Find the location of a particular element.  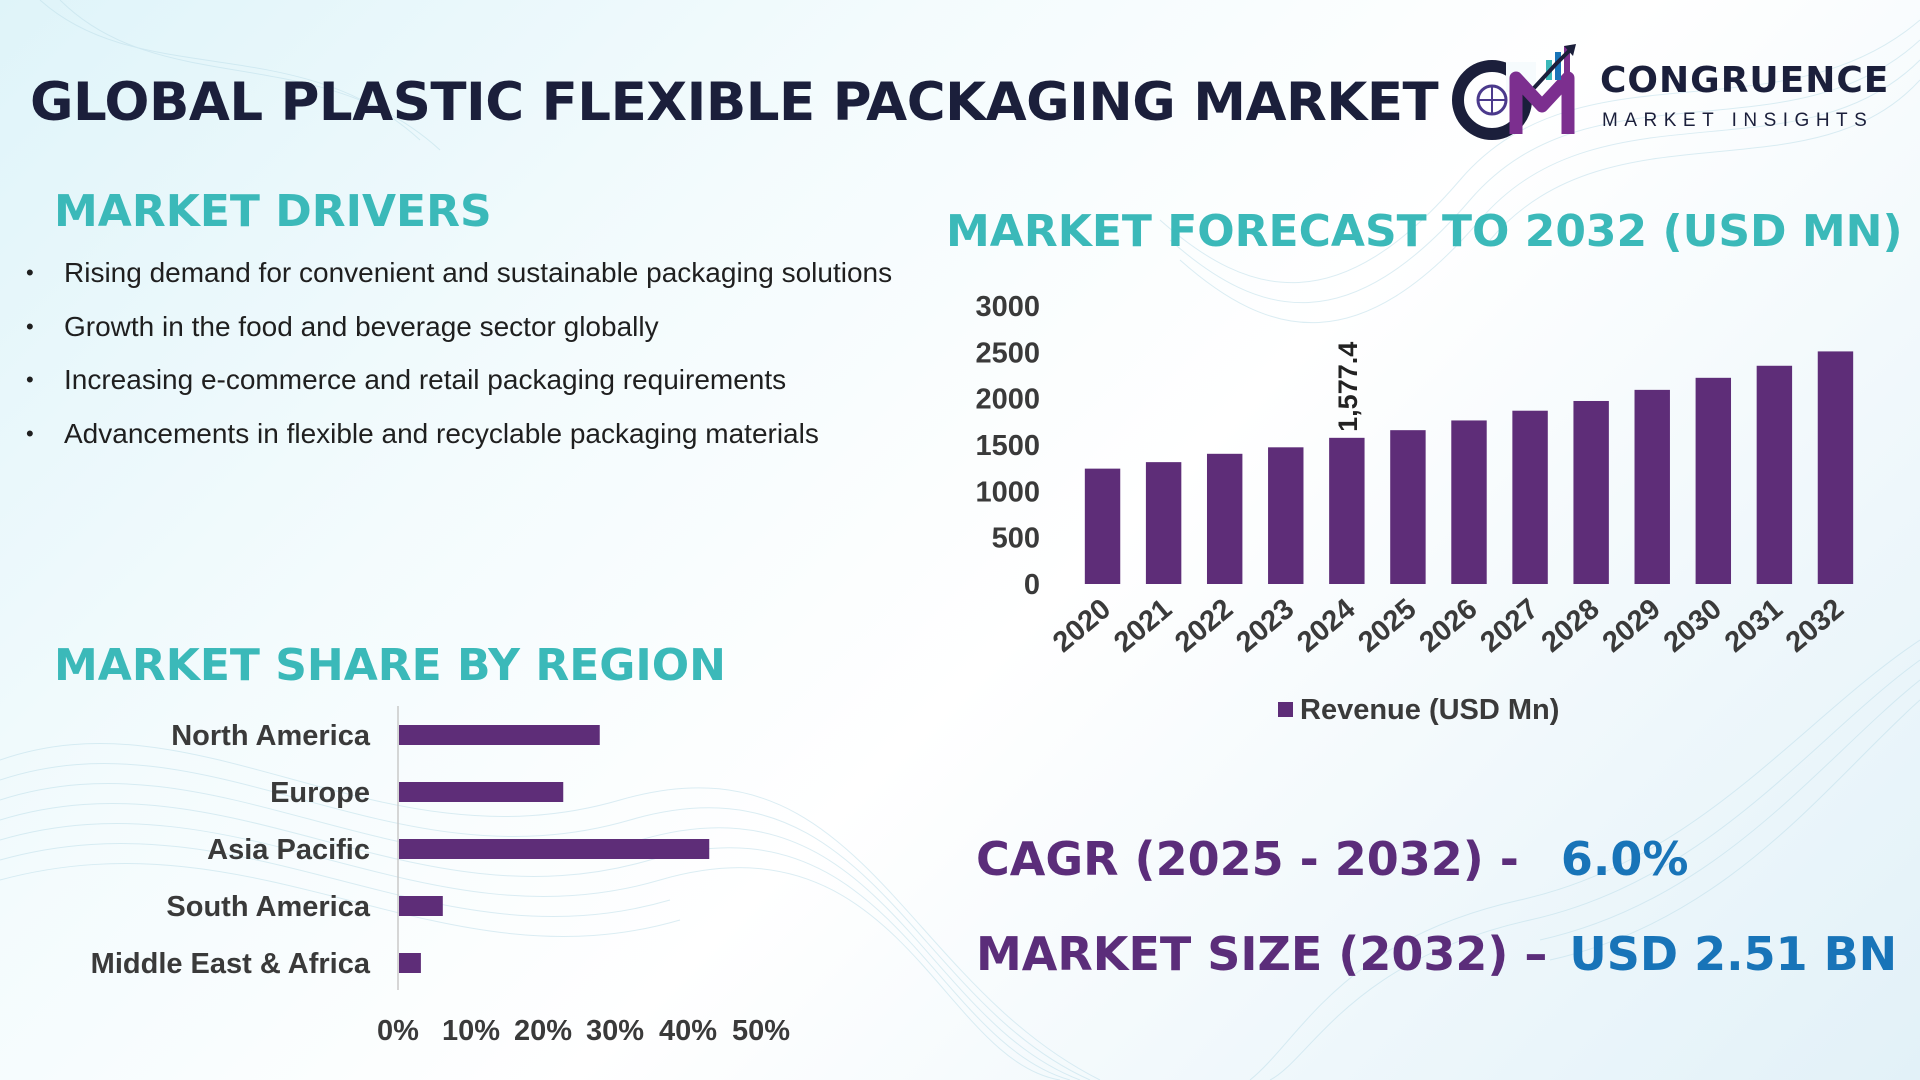

company-logo: CONGRUENCE MARKET INSIGHTS is located at coordinates (1675, 92).